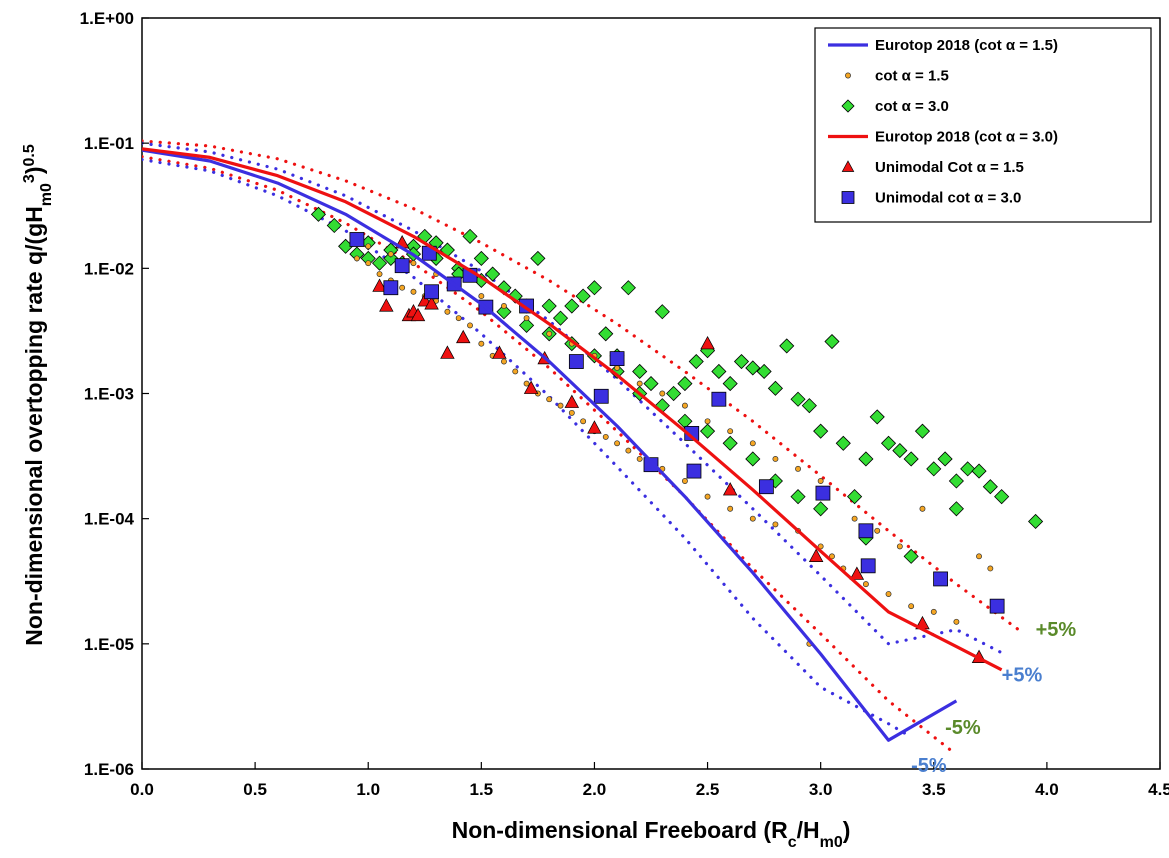 The width and height of the screenshot is (1169, 858). I want to click on y-tick-label: 1.E-03, so click(109, 394).